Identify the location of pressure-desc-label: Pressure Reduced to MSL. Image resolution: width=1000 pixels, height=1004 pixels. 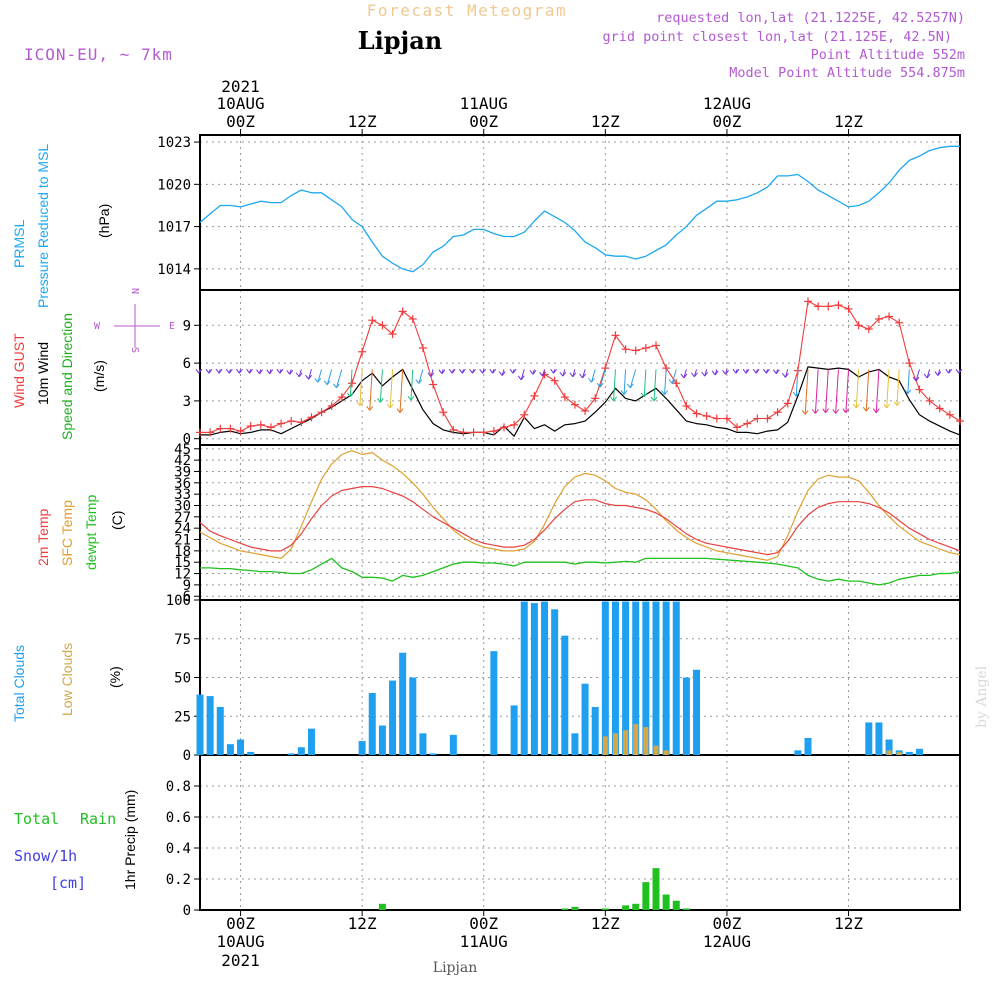
(43, 226).